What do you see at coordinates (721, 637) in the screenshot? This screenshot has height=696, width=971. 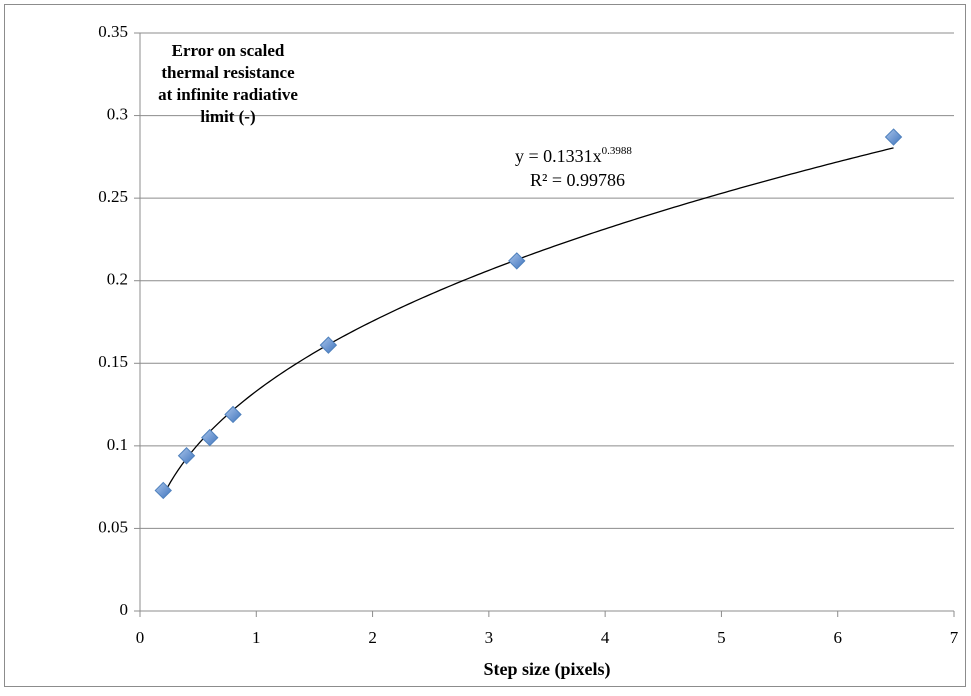 I see `x-tick-label: 5` at bounding box center [721, 637].